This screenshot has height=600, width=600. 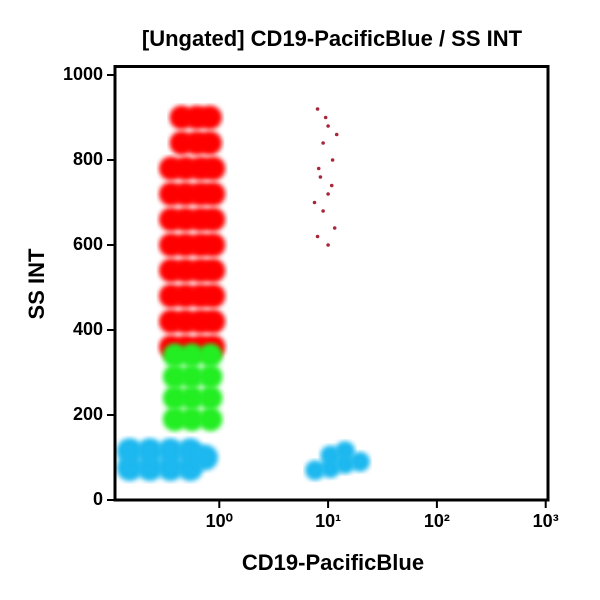 I want to click on y-axis-label: SS INT, so click(x=36, y=283).